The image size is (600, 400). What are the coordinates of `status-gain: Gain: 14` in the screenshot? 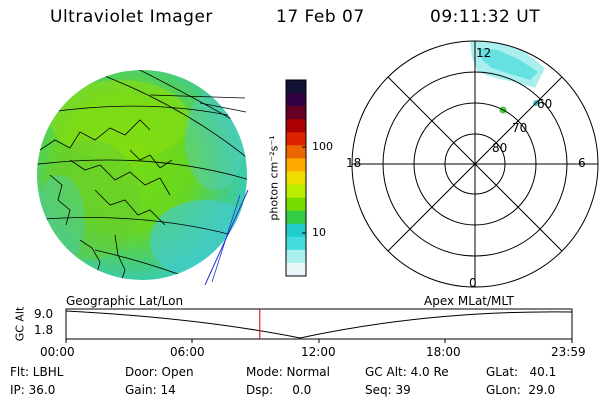 It's located at (150, 390).